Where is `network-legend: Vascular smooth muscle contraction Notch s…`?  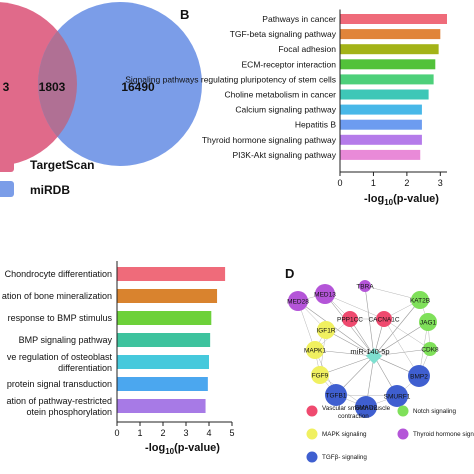
network-legend: Vascular smooth muscle contraction Notch s… is located at coordinates (390, 434).